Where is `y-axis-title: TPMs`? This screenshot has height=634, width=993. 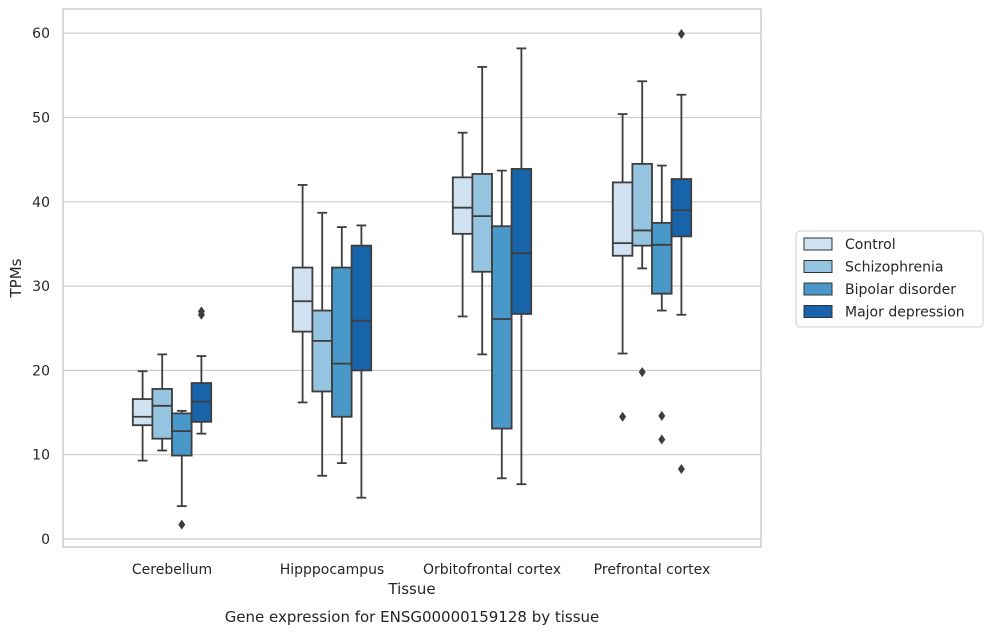 y-axis-title: TPMs is located at coordinates (16, 278).